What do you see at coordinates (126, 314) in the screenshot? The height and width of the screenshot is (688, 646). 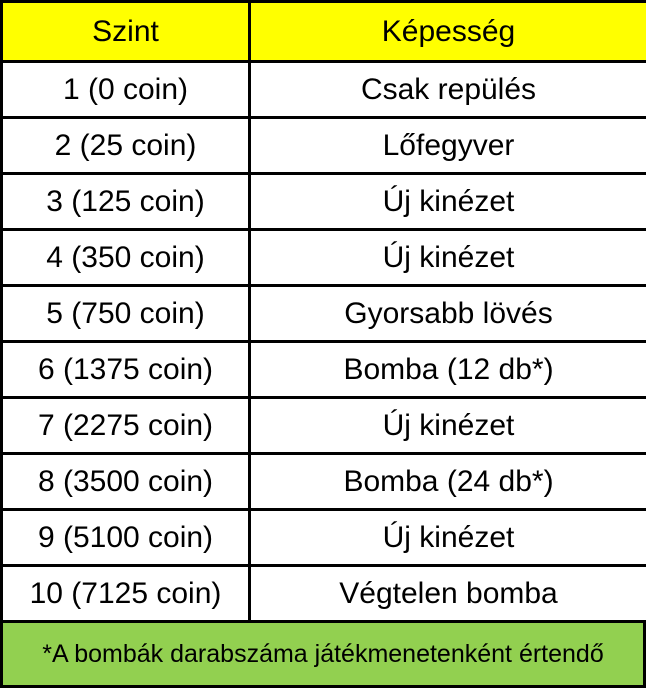 I see `level-cell: 5 (750 coin)` at bounding box center [126, 314].